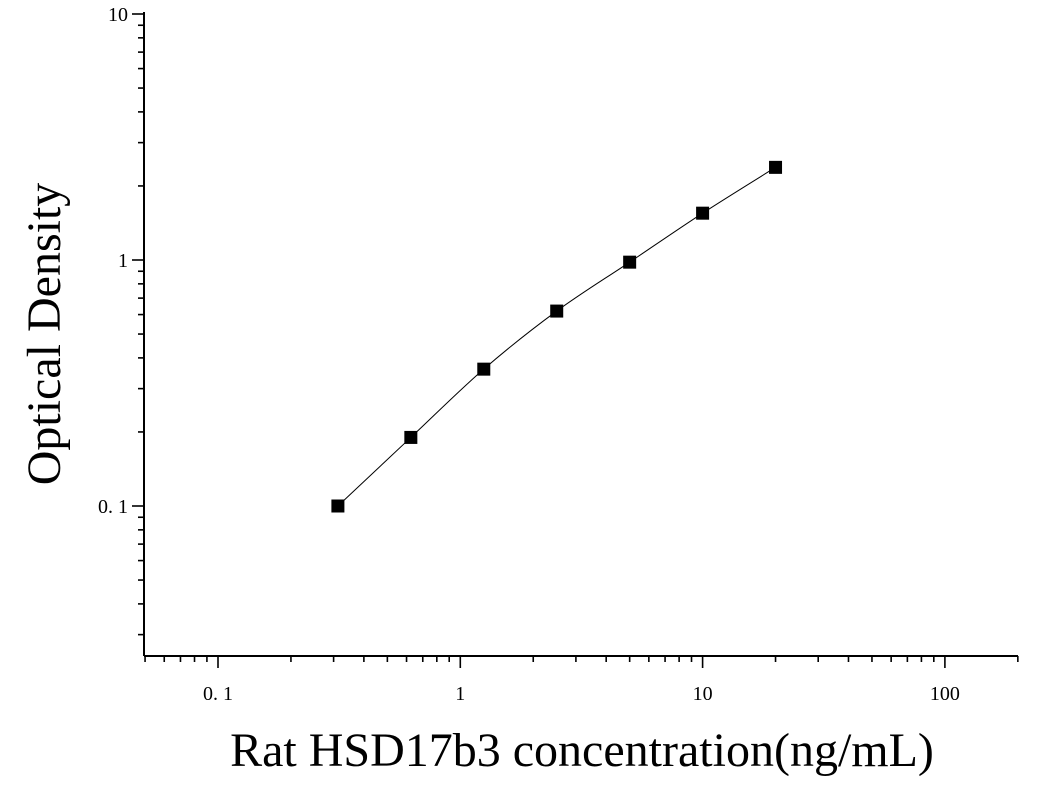 This screenshot has height=790, width=1044. What do you see at coordinates (123, 261) in the screenshot?
I see `y-tick-label: 1` at bounding box center [123, 261].